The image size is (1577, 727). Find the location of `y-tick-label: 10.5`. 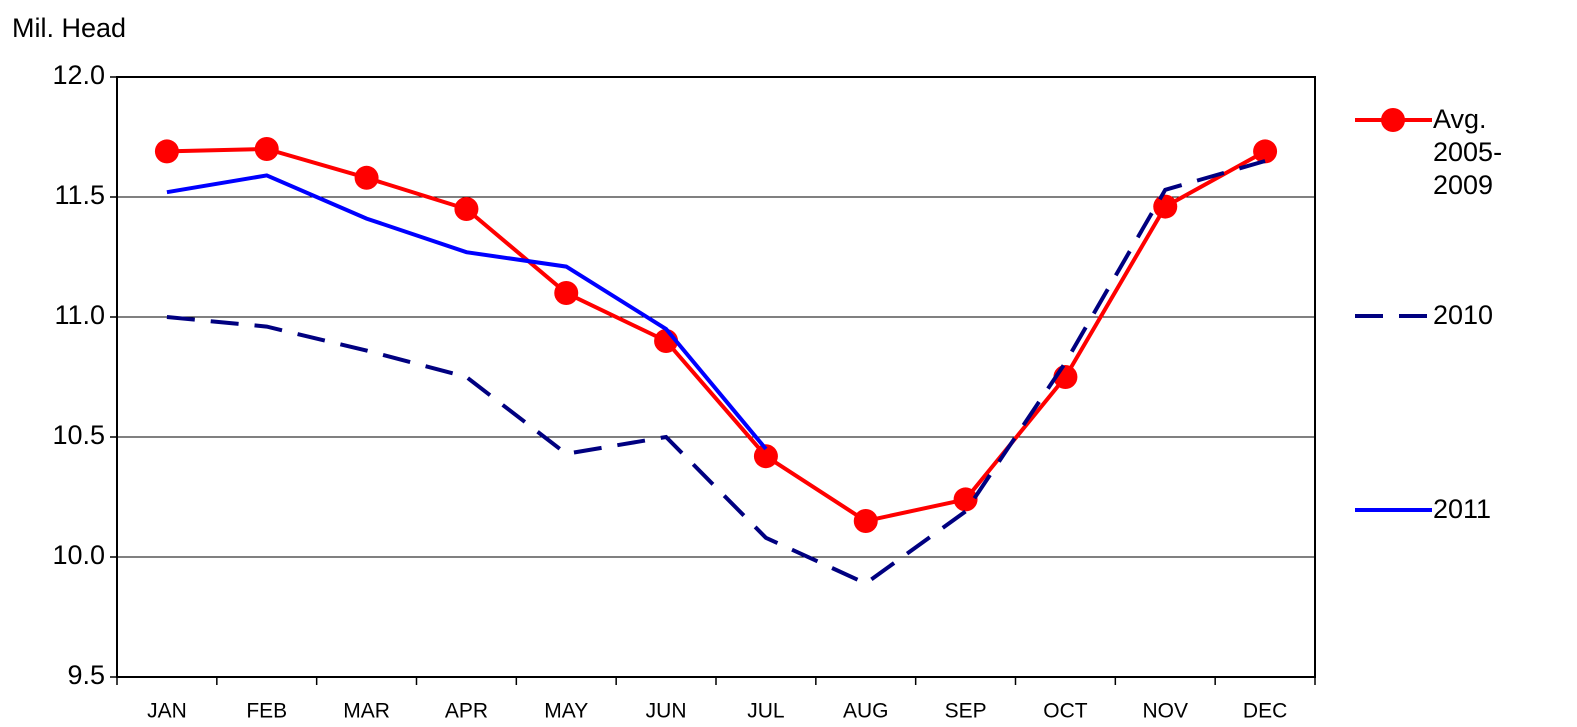

y-tick-label: 10.5 is located at coordinates (78, 435).